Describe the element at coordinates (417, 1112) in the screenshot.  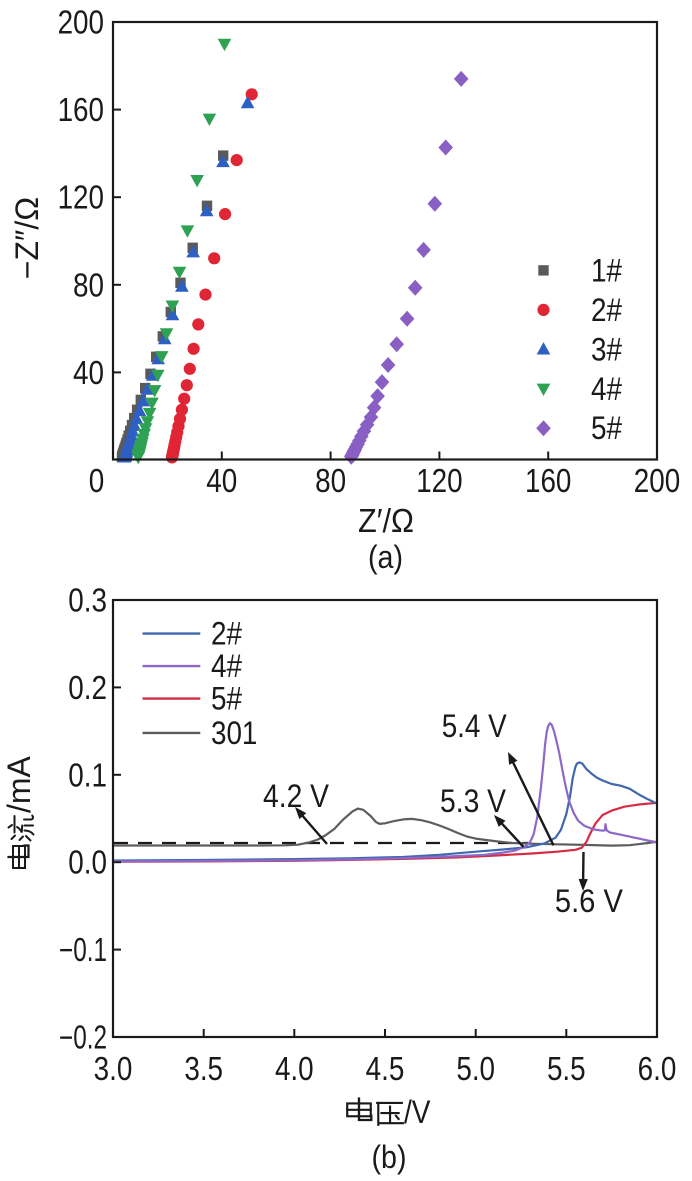
I see `svg-text: /V` at that location.